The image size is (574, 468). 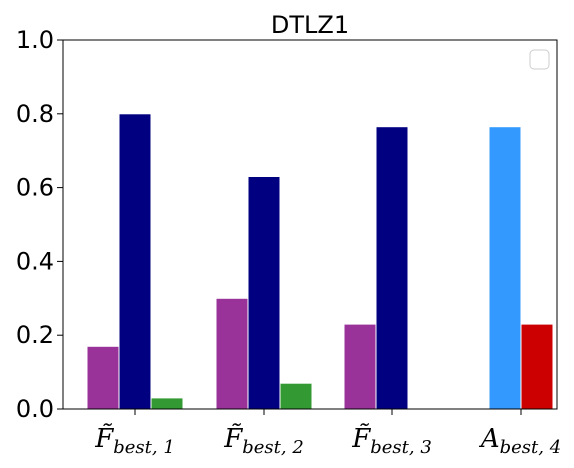 What do you see at coordinates (35, 114) in the screenshot?
I see `y-tick-label: 0.8` at bounding box center [35, 114].